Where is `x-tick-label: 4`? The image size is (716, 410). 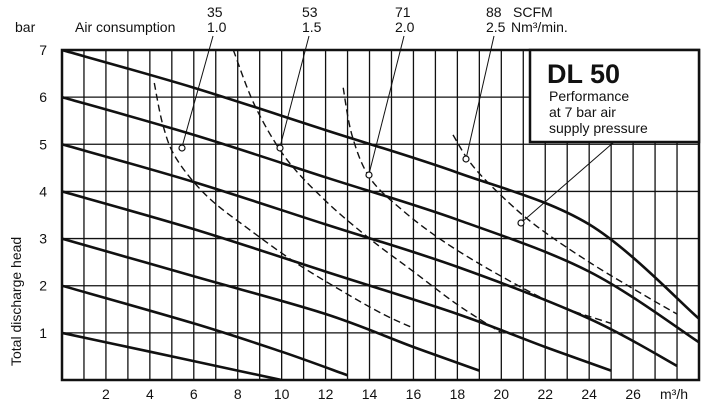 x-tick-label: 4 is located at coordinates (150, 394).